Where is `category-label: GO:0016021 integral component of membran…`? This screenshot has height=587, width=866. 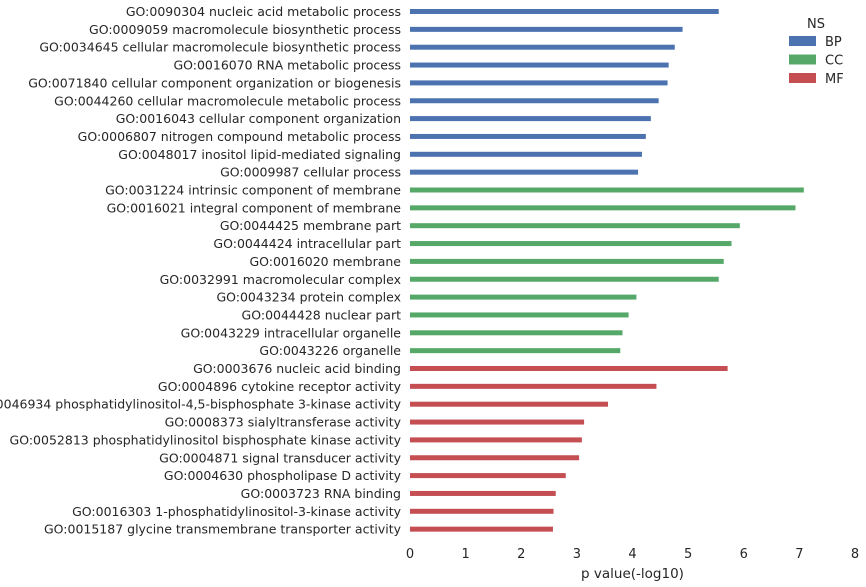 category-label: GO:0016021 integral component of membran… is located at coordinates (254, 207).